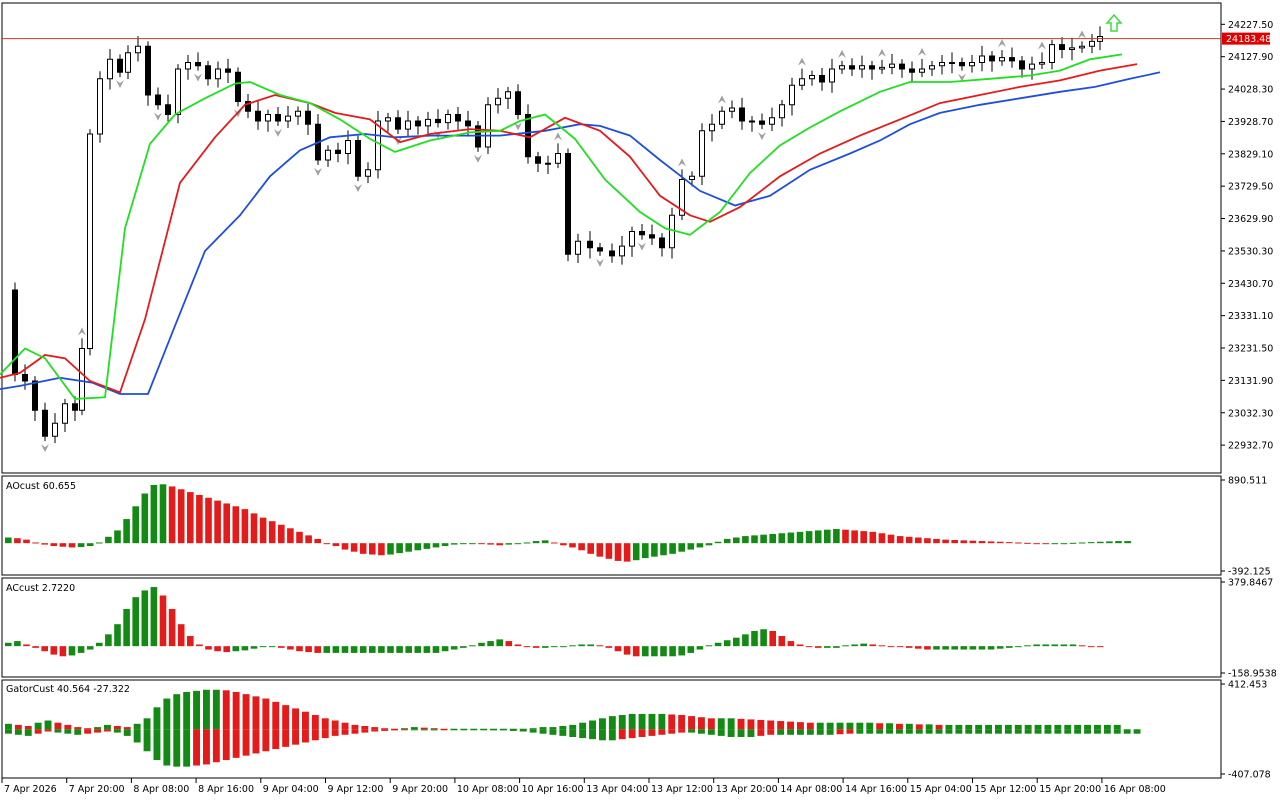 The image size is (1280, 800). Describe the element at coordinates (1070, 789) in the screenshot. I see `x-tick-label: 15 Apr 20:00` at that location.